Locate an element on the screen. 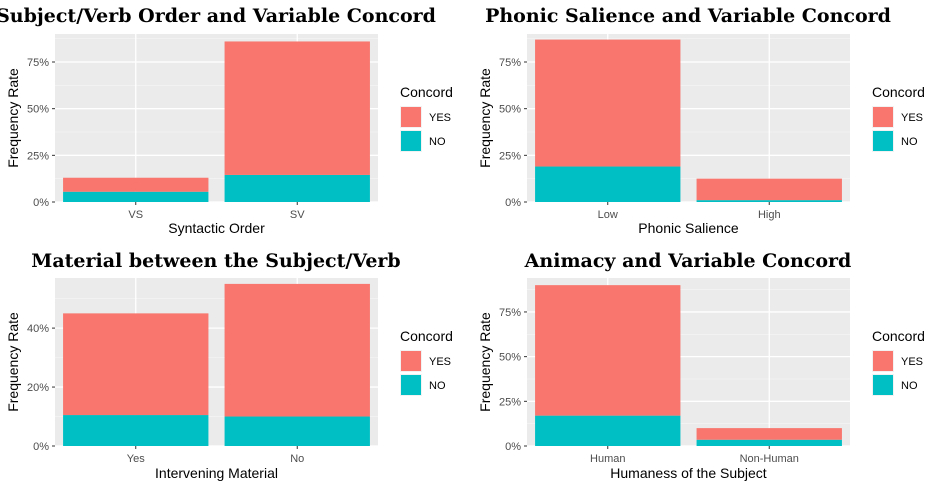 The image size is (942, 489). bar-yes-vs is located at coordinates (136, 184).